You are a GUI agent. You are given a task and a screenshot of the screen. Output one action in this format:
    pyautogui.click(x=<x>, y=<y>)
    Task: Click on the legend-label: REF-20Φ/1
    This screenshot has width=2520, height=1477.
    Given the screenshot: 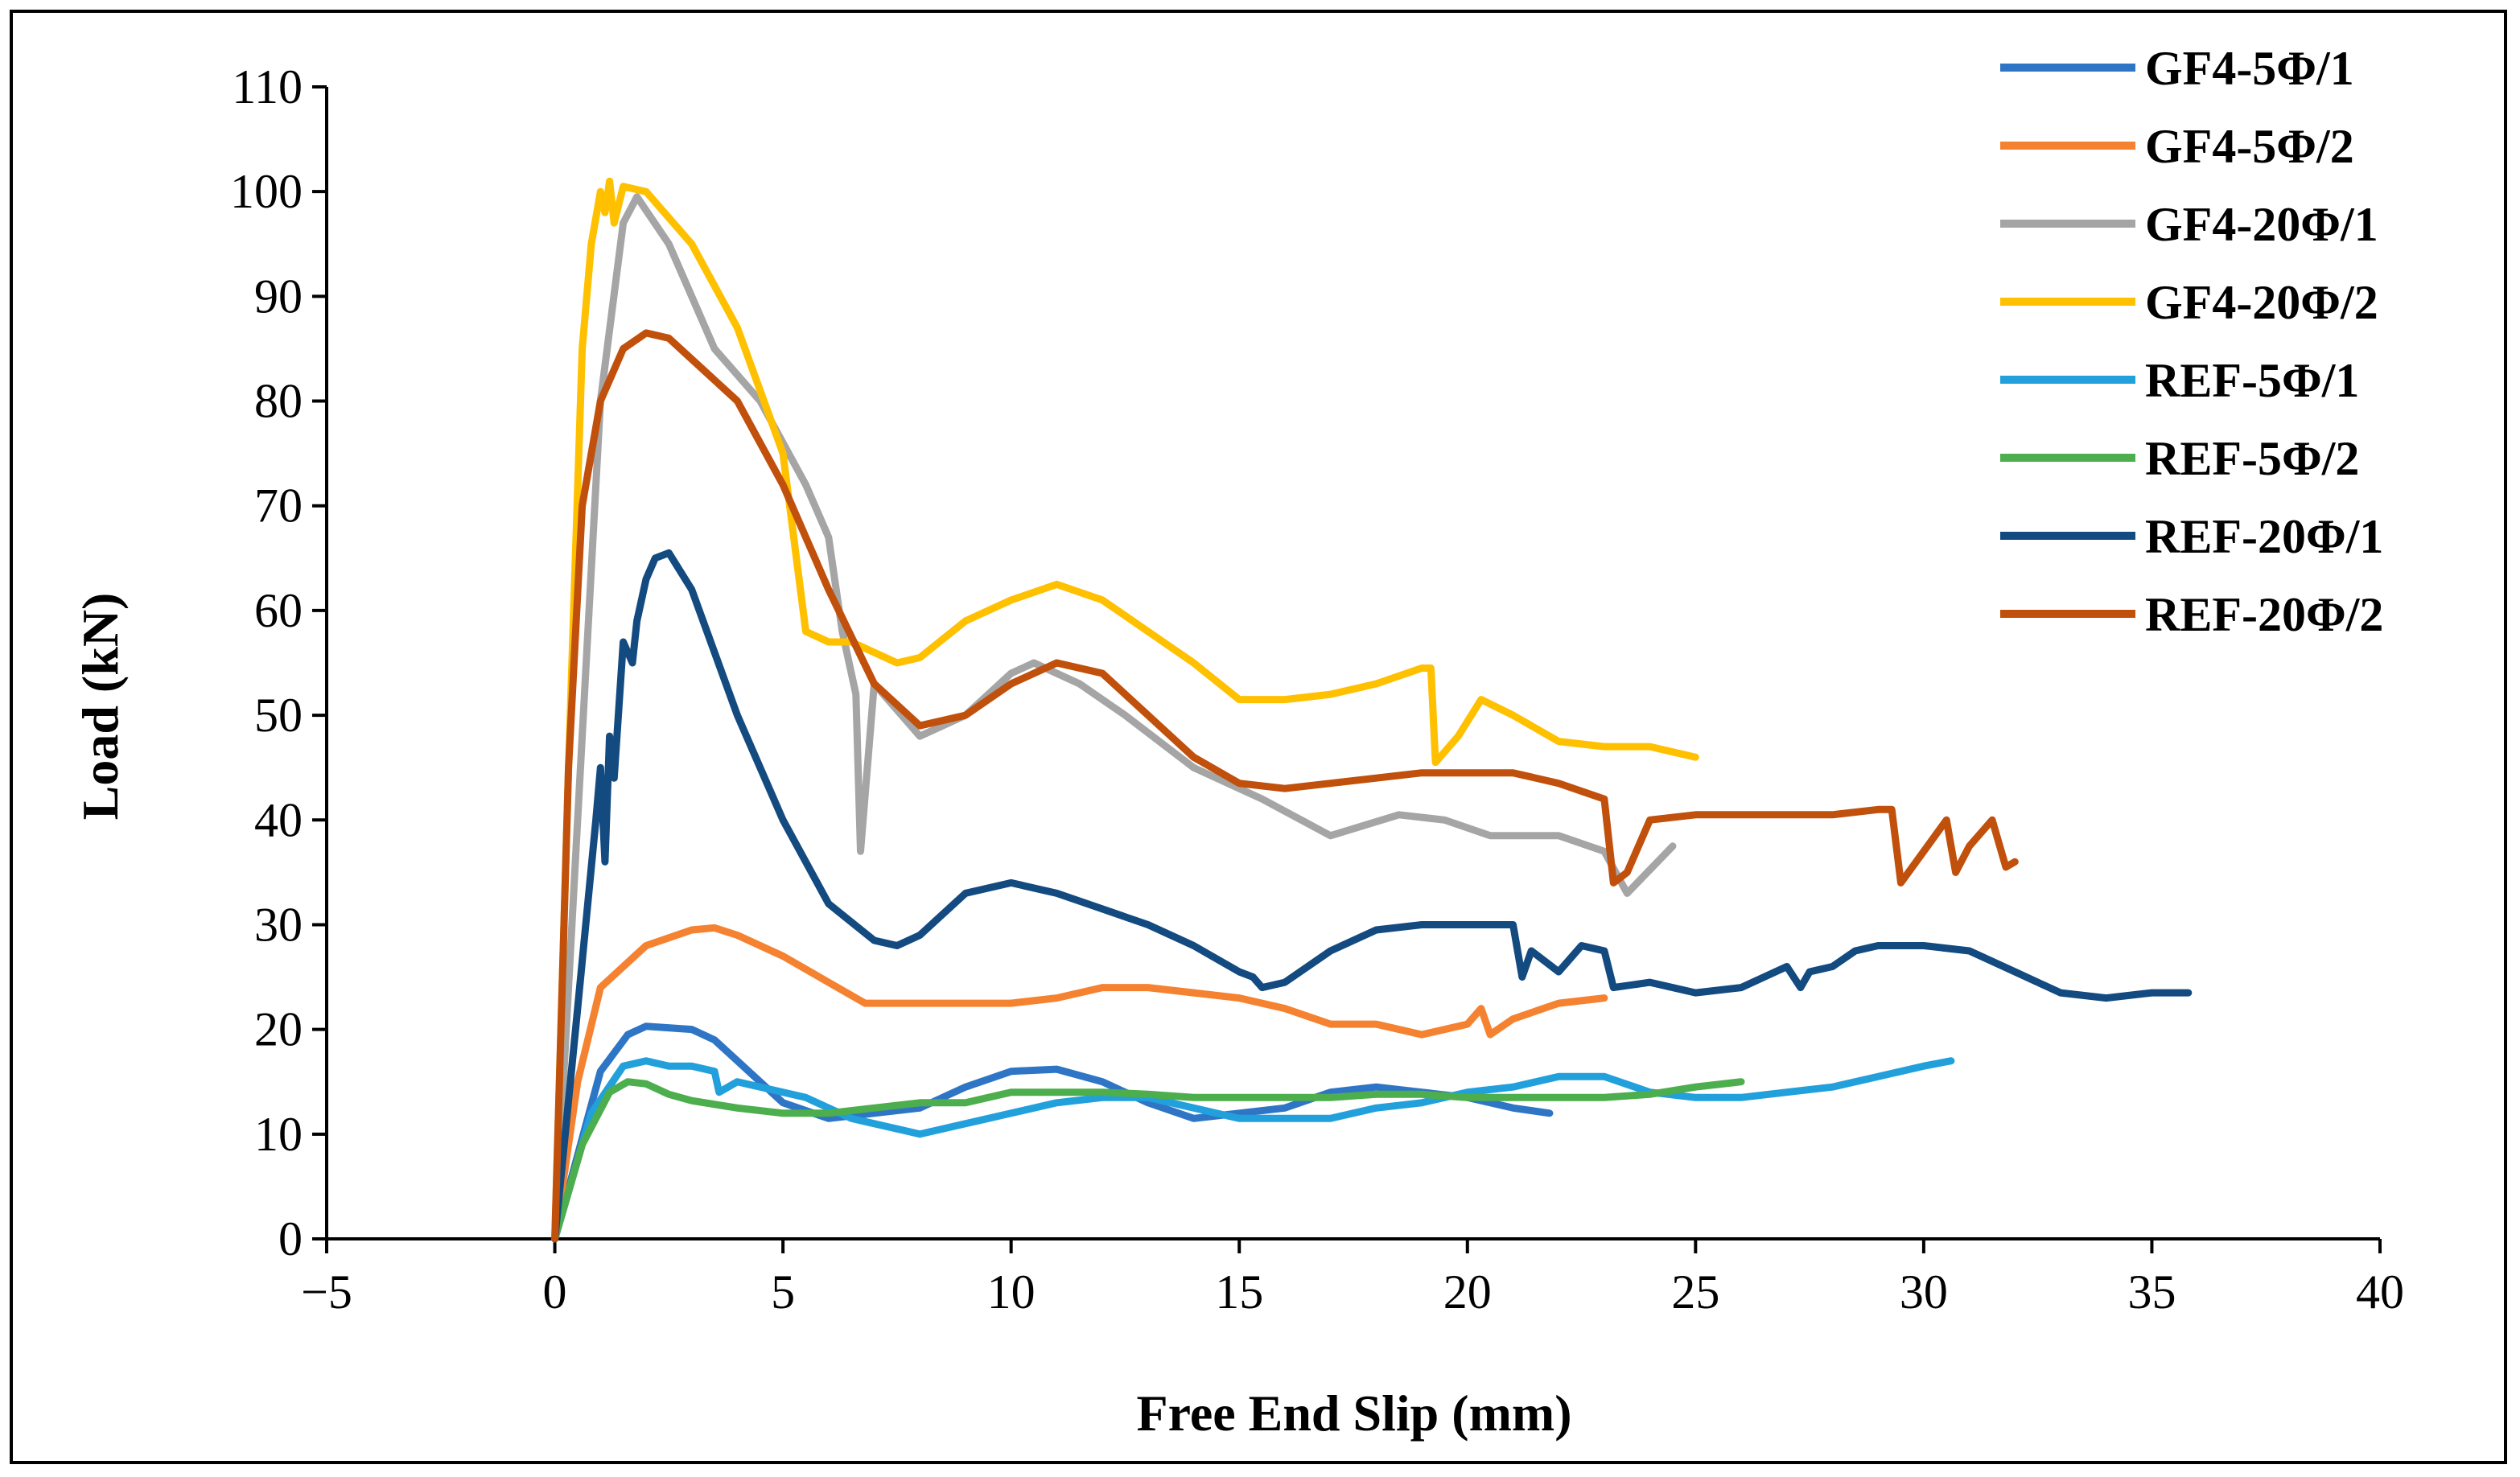 What is the action you would take?
    pyautogui.click(x=2264, y=536)
    